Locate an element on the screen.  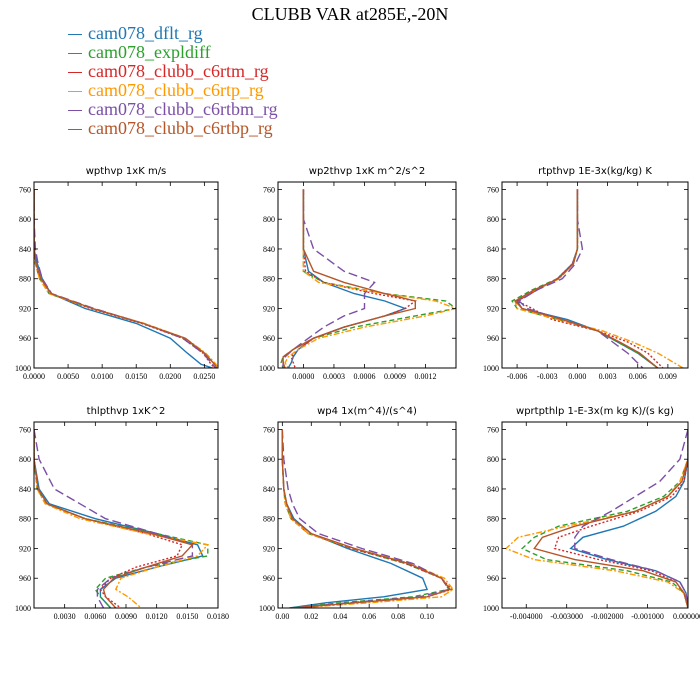
x-tick-label: 0.0003 is located at coordinates (334, 376).